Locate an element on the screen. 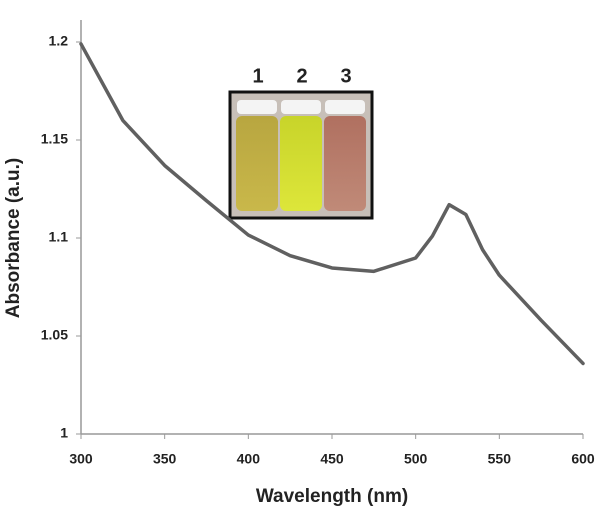 This screenshot has width=600, height=515. x-tick-label: 500 is located at coordinates (416, 459).